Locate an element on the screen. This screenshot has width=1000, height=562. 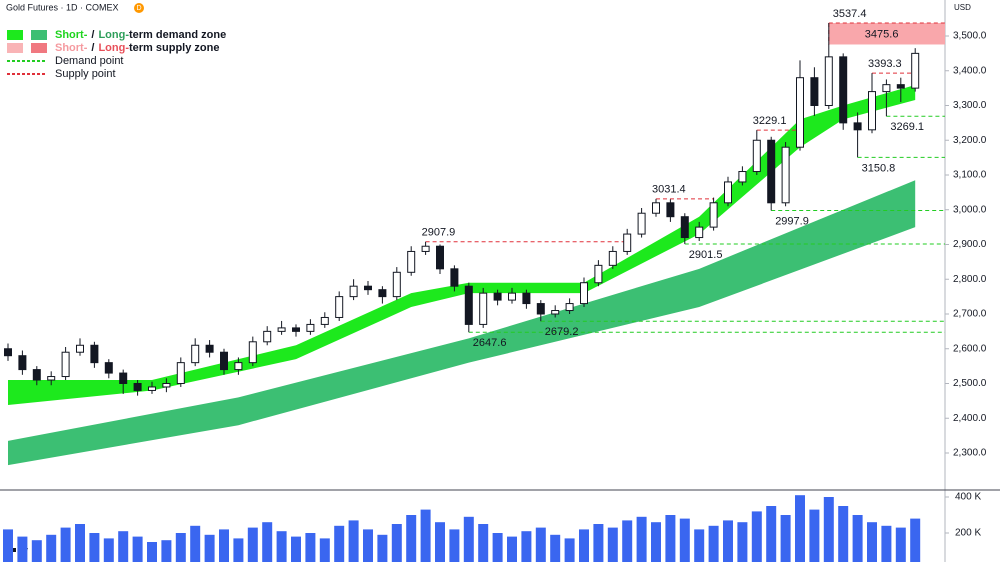
y-tick-label: 3,200.0 is located at coordinates (970, 140).